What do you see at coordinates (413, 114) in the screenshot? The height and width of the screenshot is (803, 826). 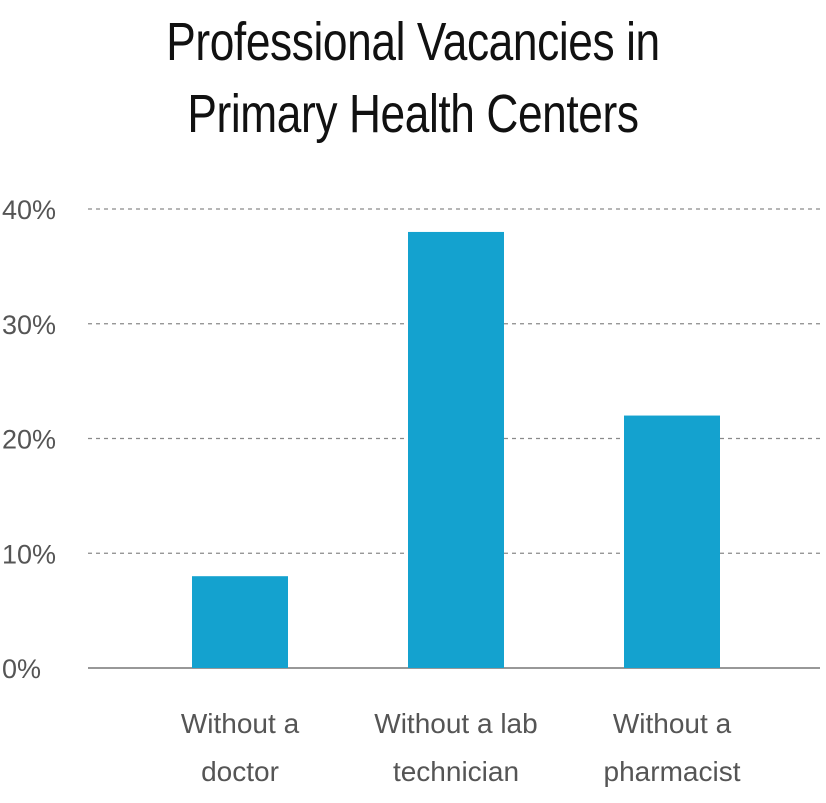 I see `chart-title-line-2: Primary Health Centers` at bounding box center [413, 114].